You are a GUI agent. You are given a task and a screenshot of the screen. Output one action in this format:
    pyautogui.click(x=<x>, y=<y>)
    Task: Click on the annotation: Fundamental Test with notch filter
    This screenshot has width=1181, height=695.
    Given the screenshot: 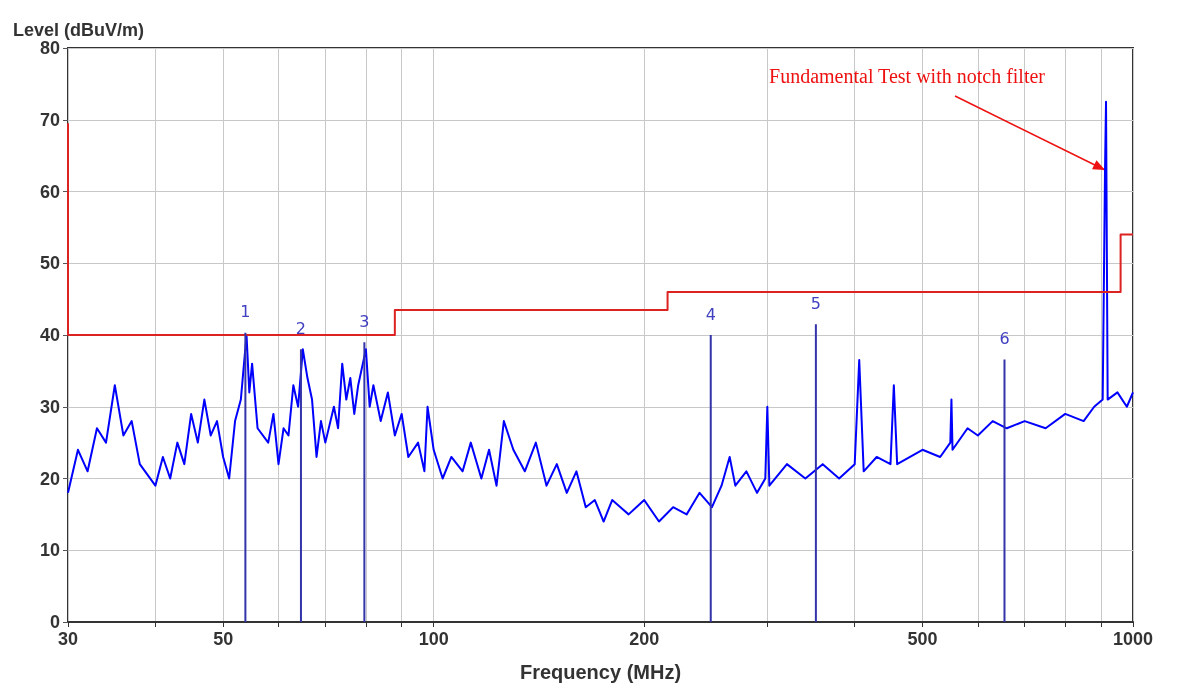 What is the action you would take?
    pyautogui.click(x=907, y=75)
    